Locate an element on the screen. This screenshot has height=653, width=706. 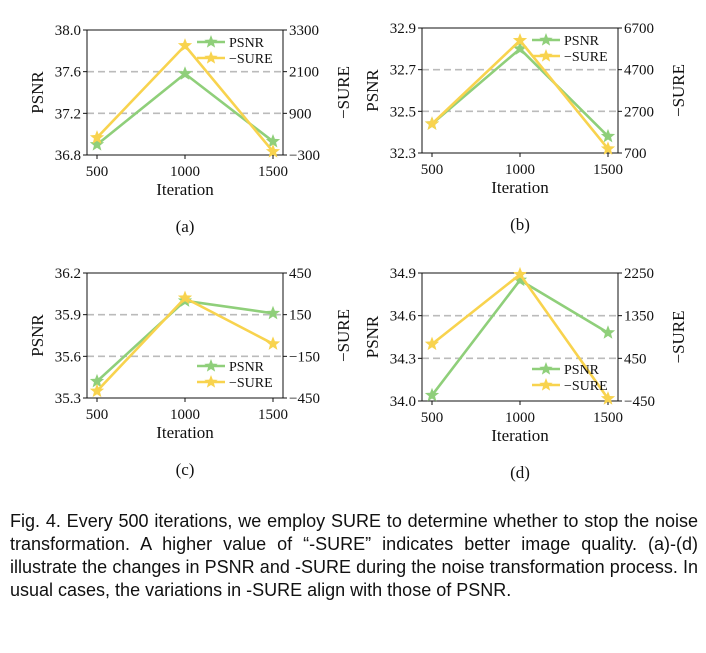
panel-label: (a) is located at coordinates (185, 226).